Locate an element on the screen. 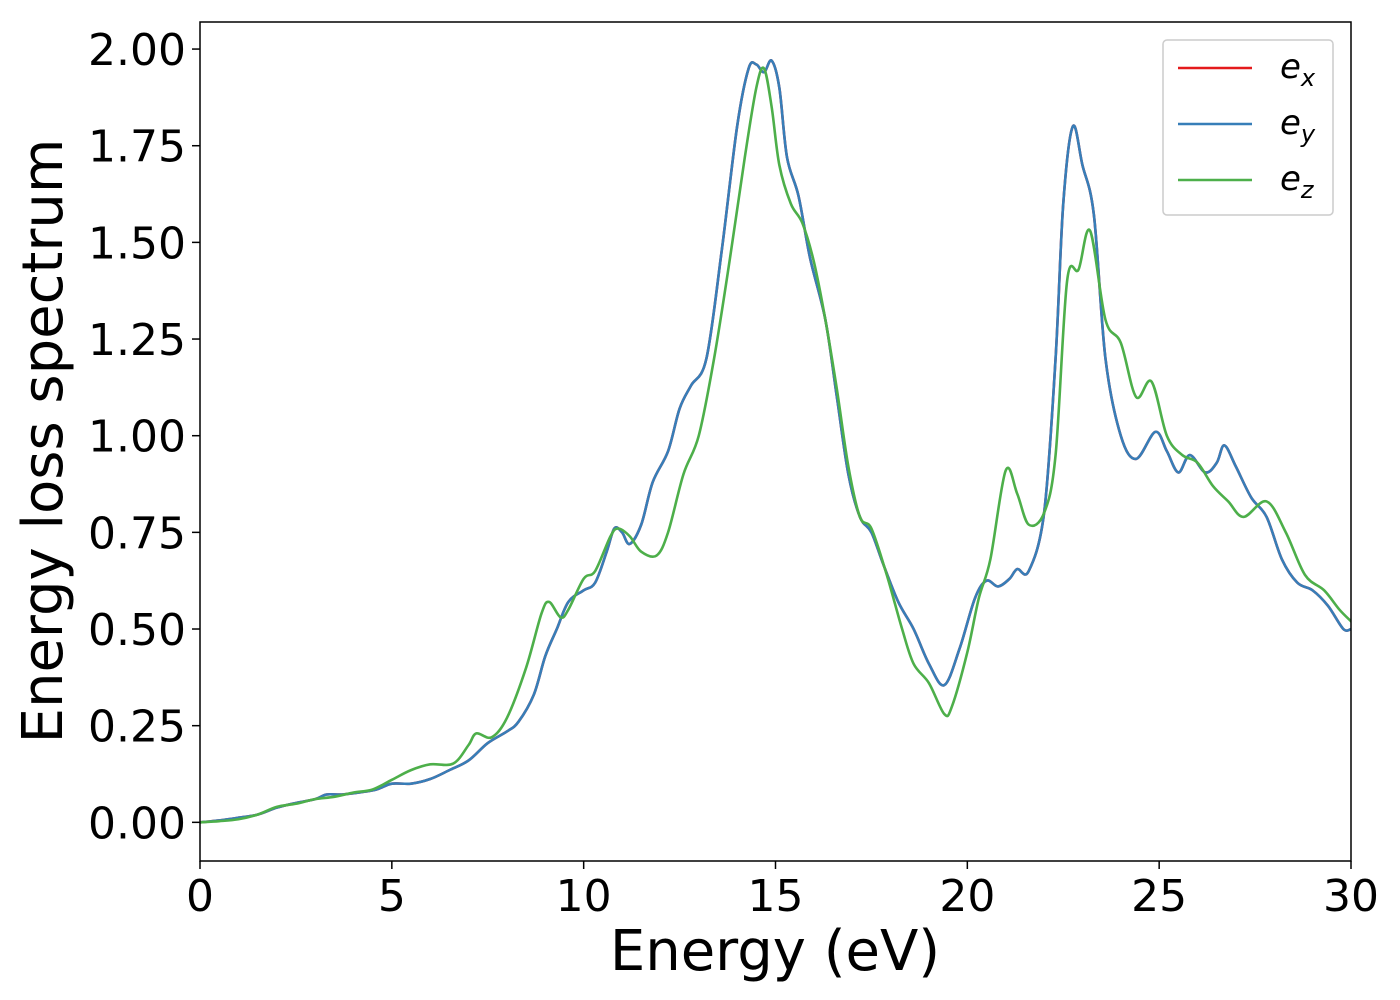 Image resolution: width=1400 pixels, height=1000 pixels. x-axis-title: Energy (eV) is located at coordinates (775, 951).